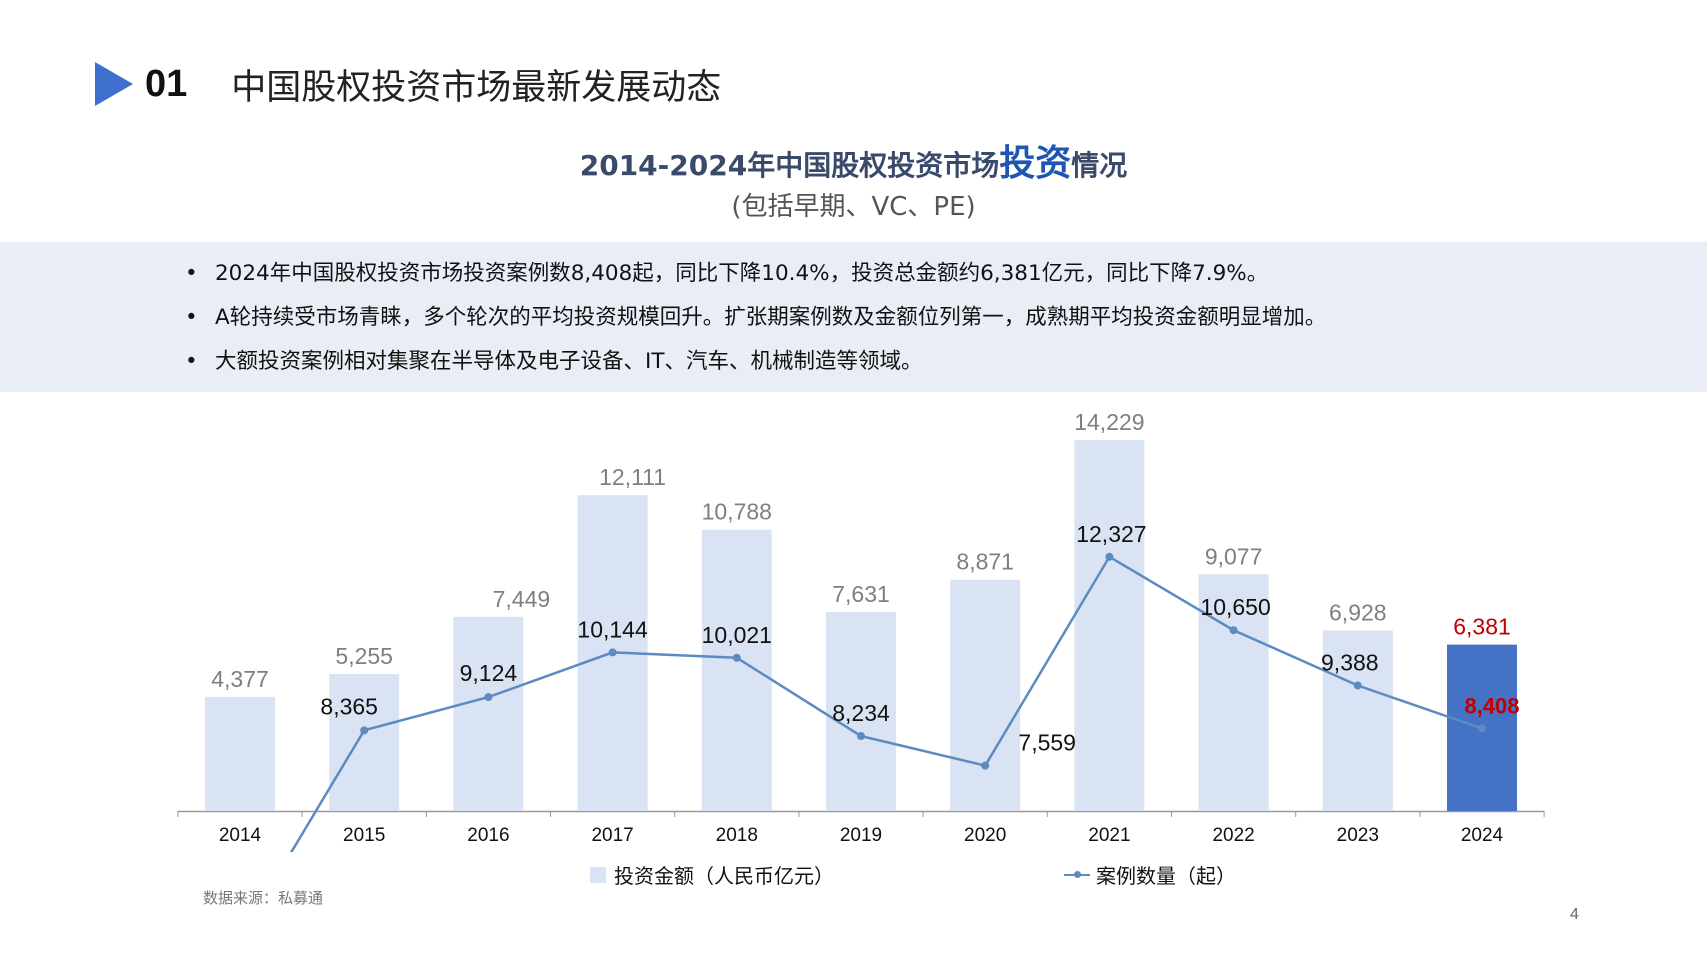 This screenshot has width=1707, height=960. Describe the element at coordinates (488, 713) in the screenshot. I see `bar-2016` at that location.